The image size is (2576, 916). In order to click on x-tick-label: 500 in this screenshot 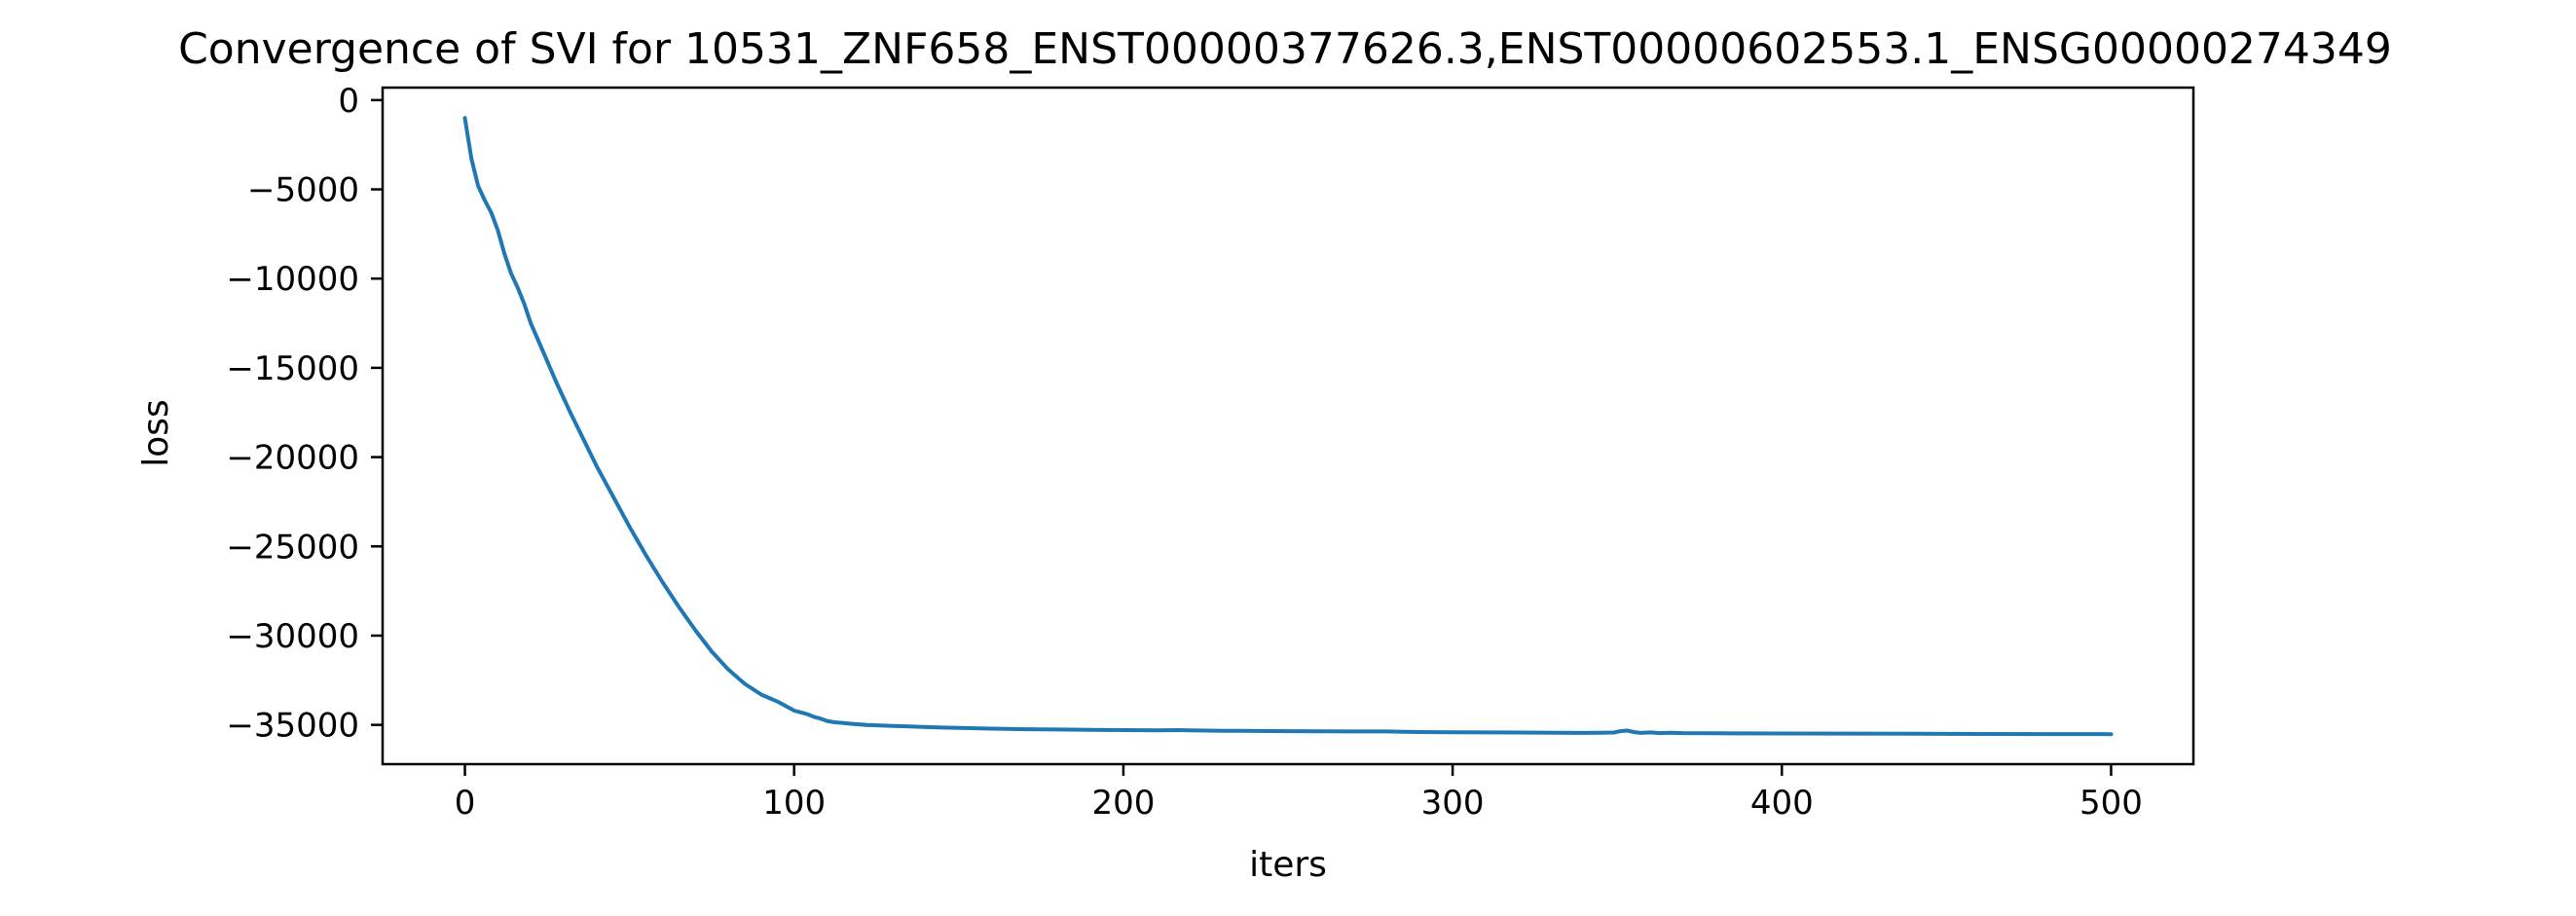, I will do `click(2111, 804)`.